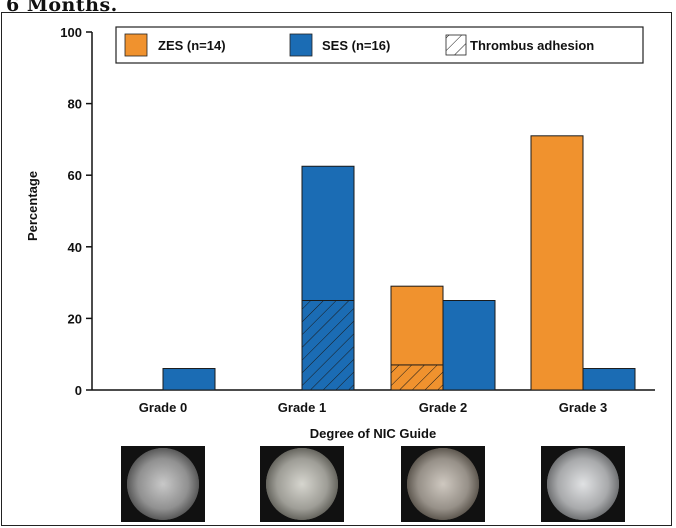 The width and height of the screenshot is (676, 528). What do you see at coordinates (583, 407) in the screenshot?
I see `x-tick-label: Grade 3` at bounding box center [583, 407].